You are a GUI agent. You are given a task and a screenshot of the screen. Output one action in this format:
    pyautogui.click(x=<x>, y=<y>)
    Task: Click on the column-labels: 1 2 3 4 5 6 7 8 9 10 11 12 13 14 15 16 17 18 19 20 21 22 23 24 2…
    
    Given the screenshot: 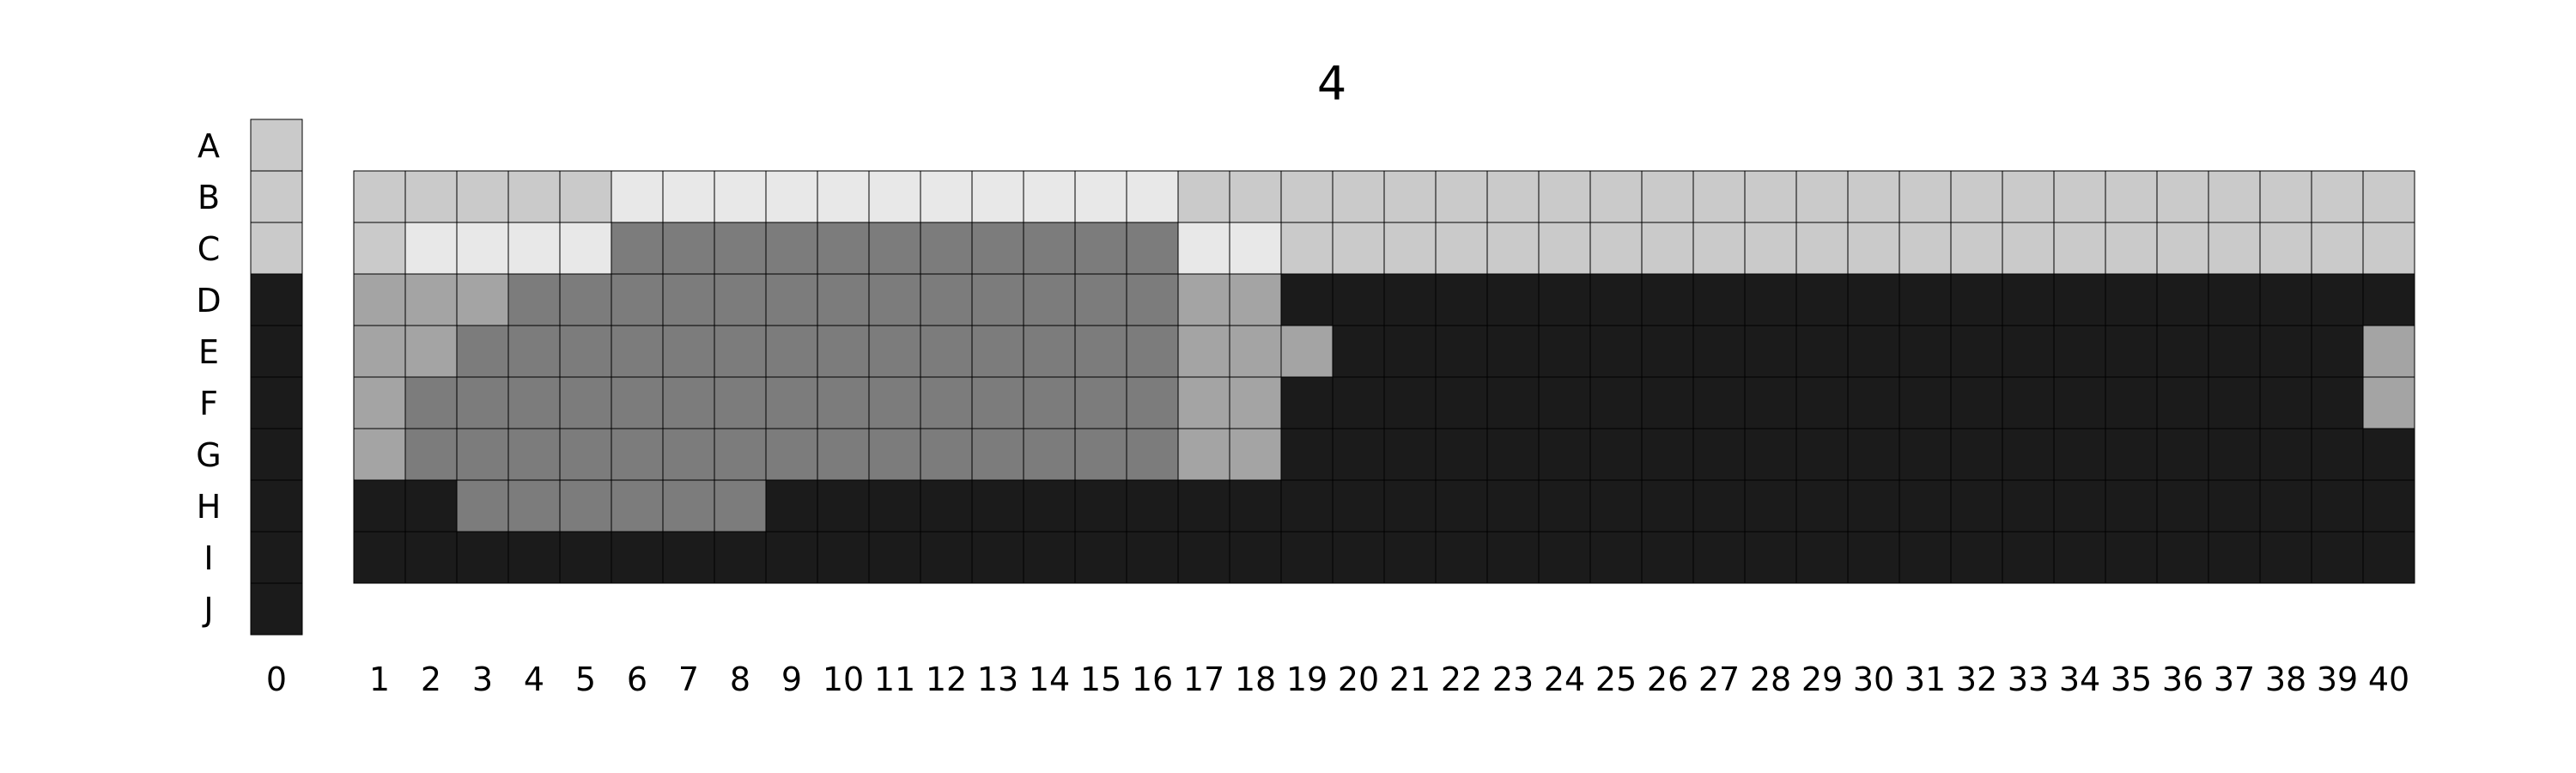 What is the action you would take?
    pyautogui.click(x=1389, y=679)
    